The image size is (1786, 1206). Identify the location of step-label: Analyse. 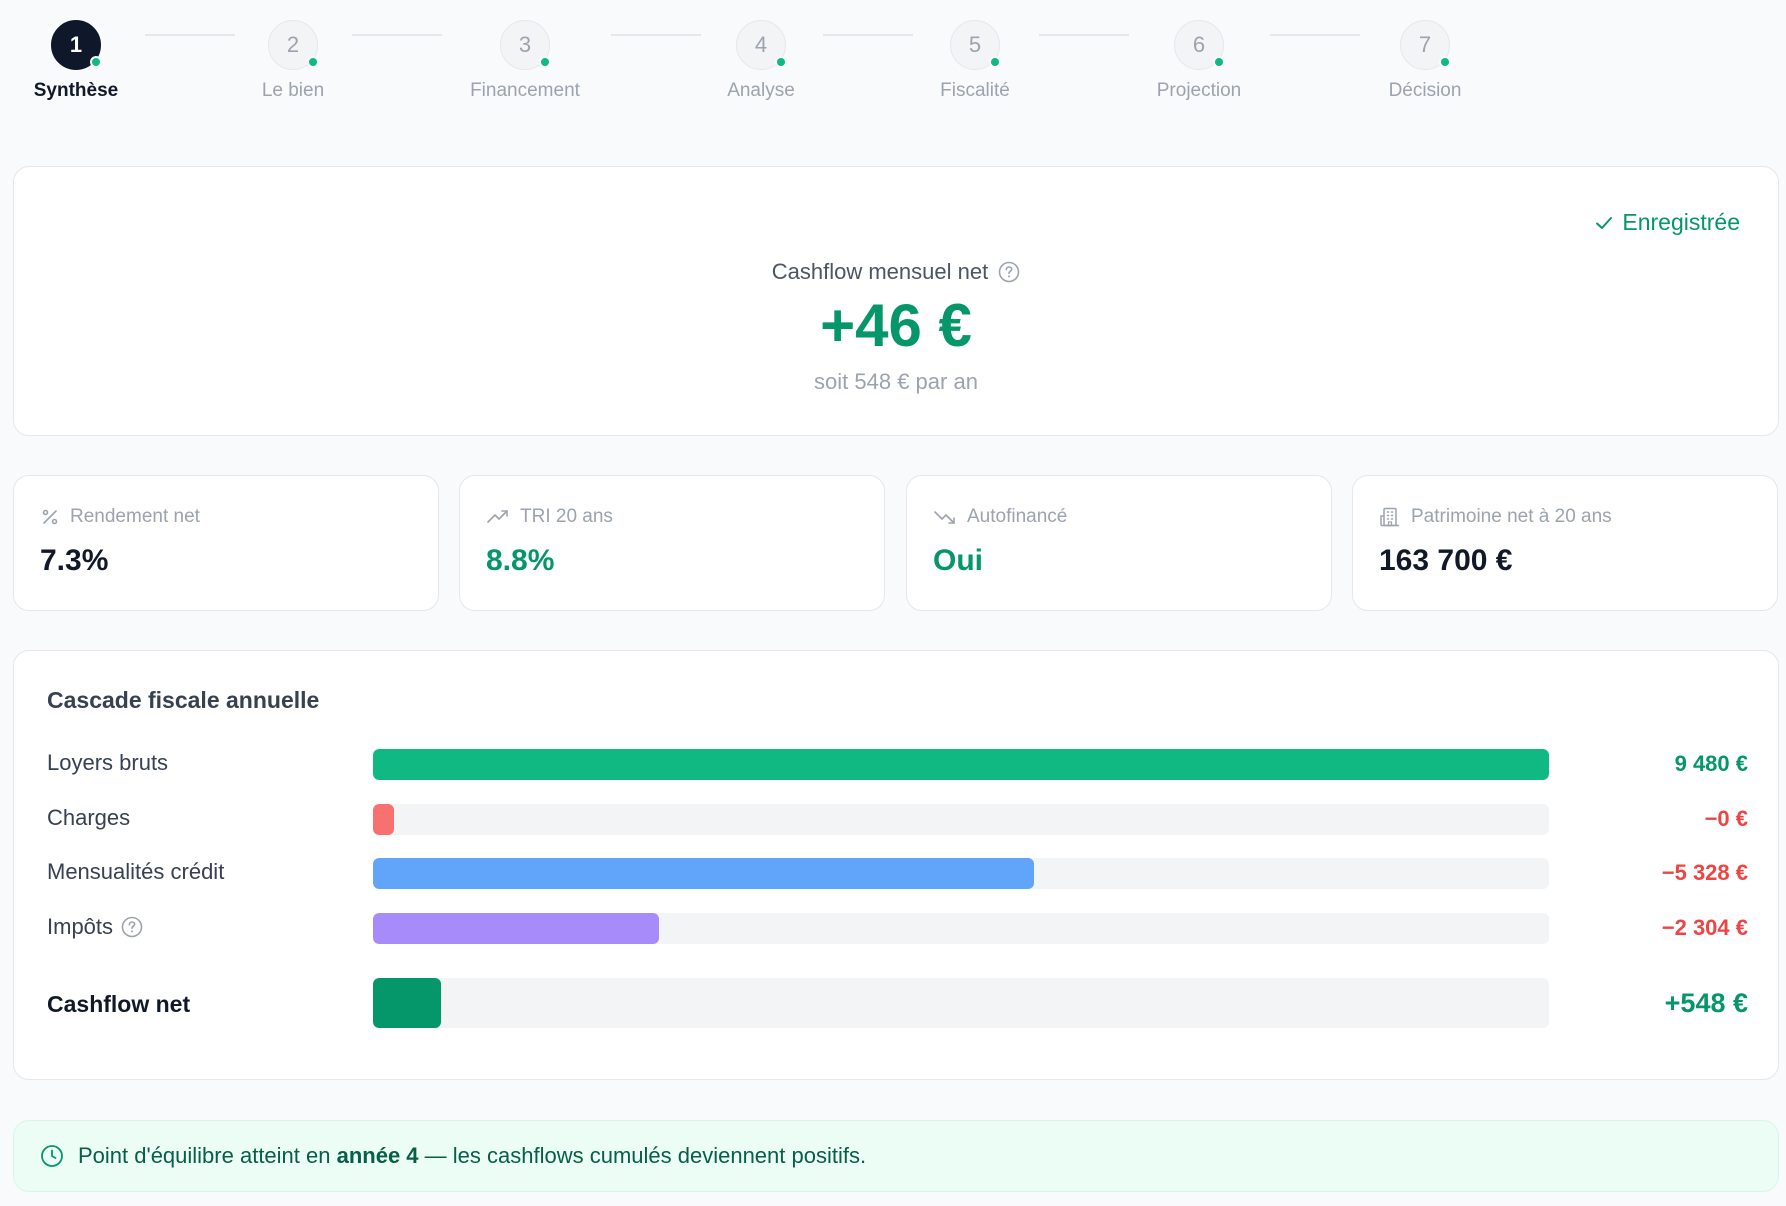
(761, 90).